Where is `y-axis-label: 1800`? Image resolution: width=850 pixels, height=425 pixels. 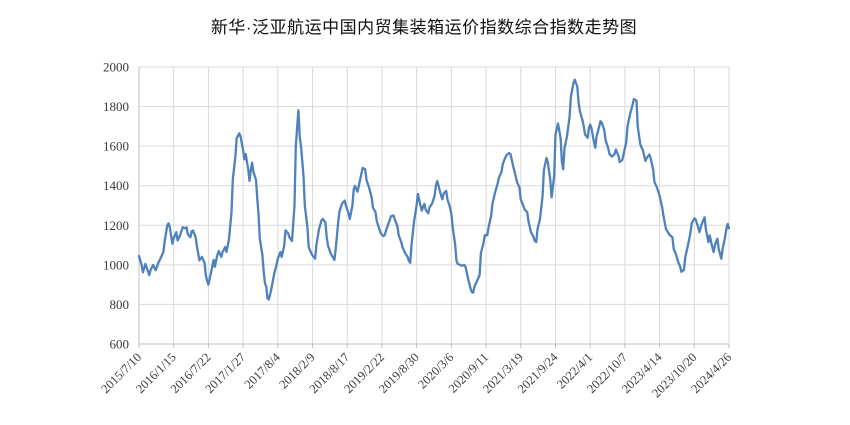
y-axis-label: 1800 is located at coordinates (116, 106).